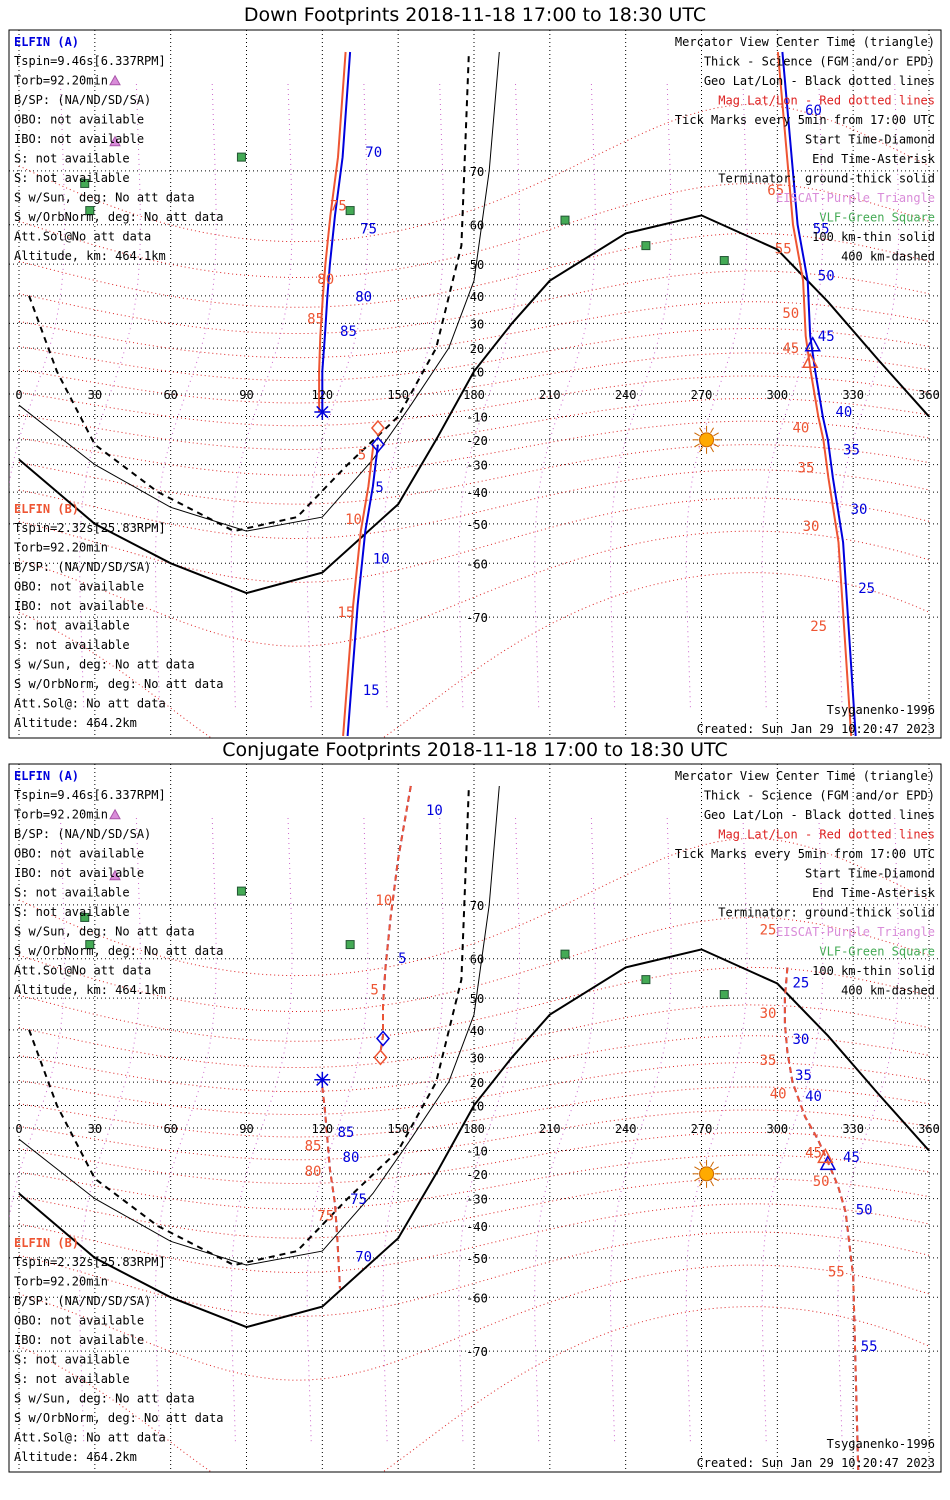 The image size is (950, 1500). Describe the element at coordinates (90, 1262) in the screenshot. I see `elfin-b-info: Tspin=2.32s[25.83RPM]` at that location.